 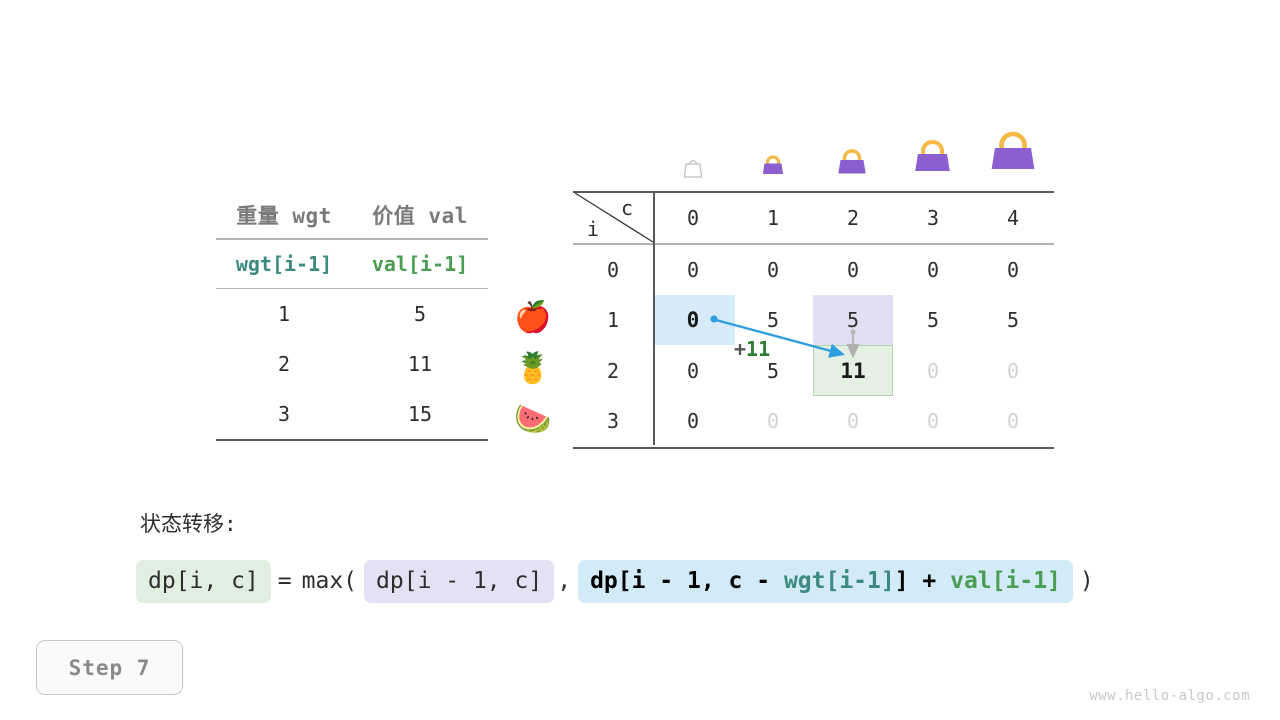 I want to click on formula-option-b-wgt: wgt[i-1], so click(x=839, y=581).